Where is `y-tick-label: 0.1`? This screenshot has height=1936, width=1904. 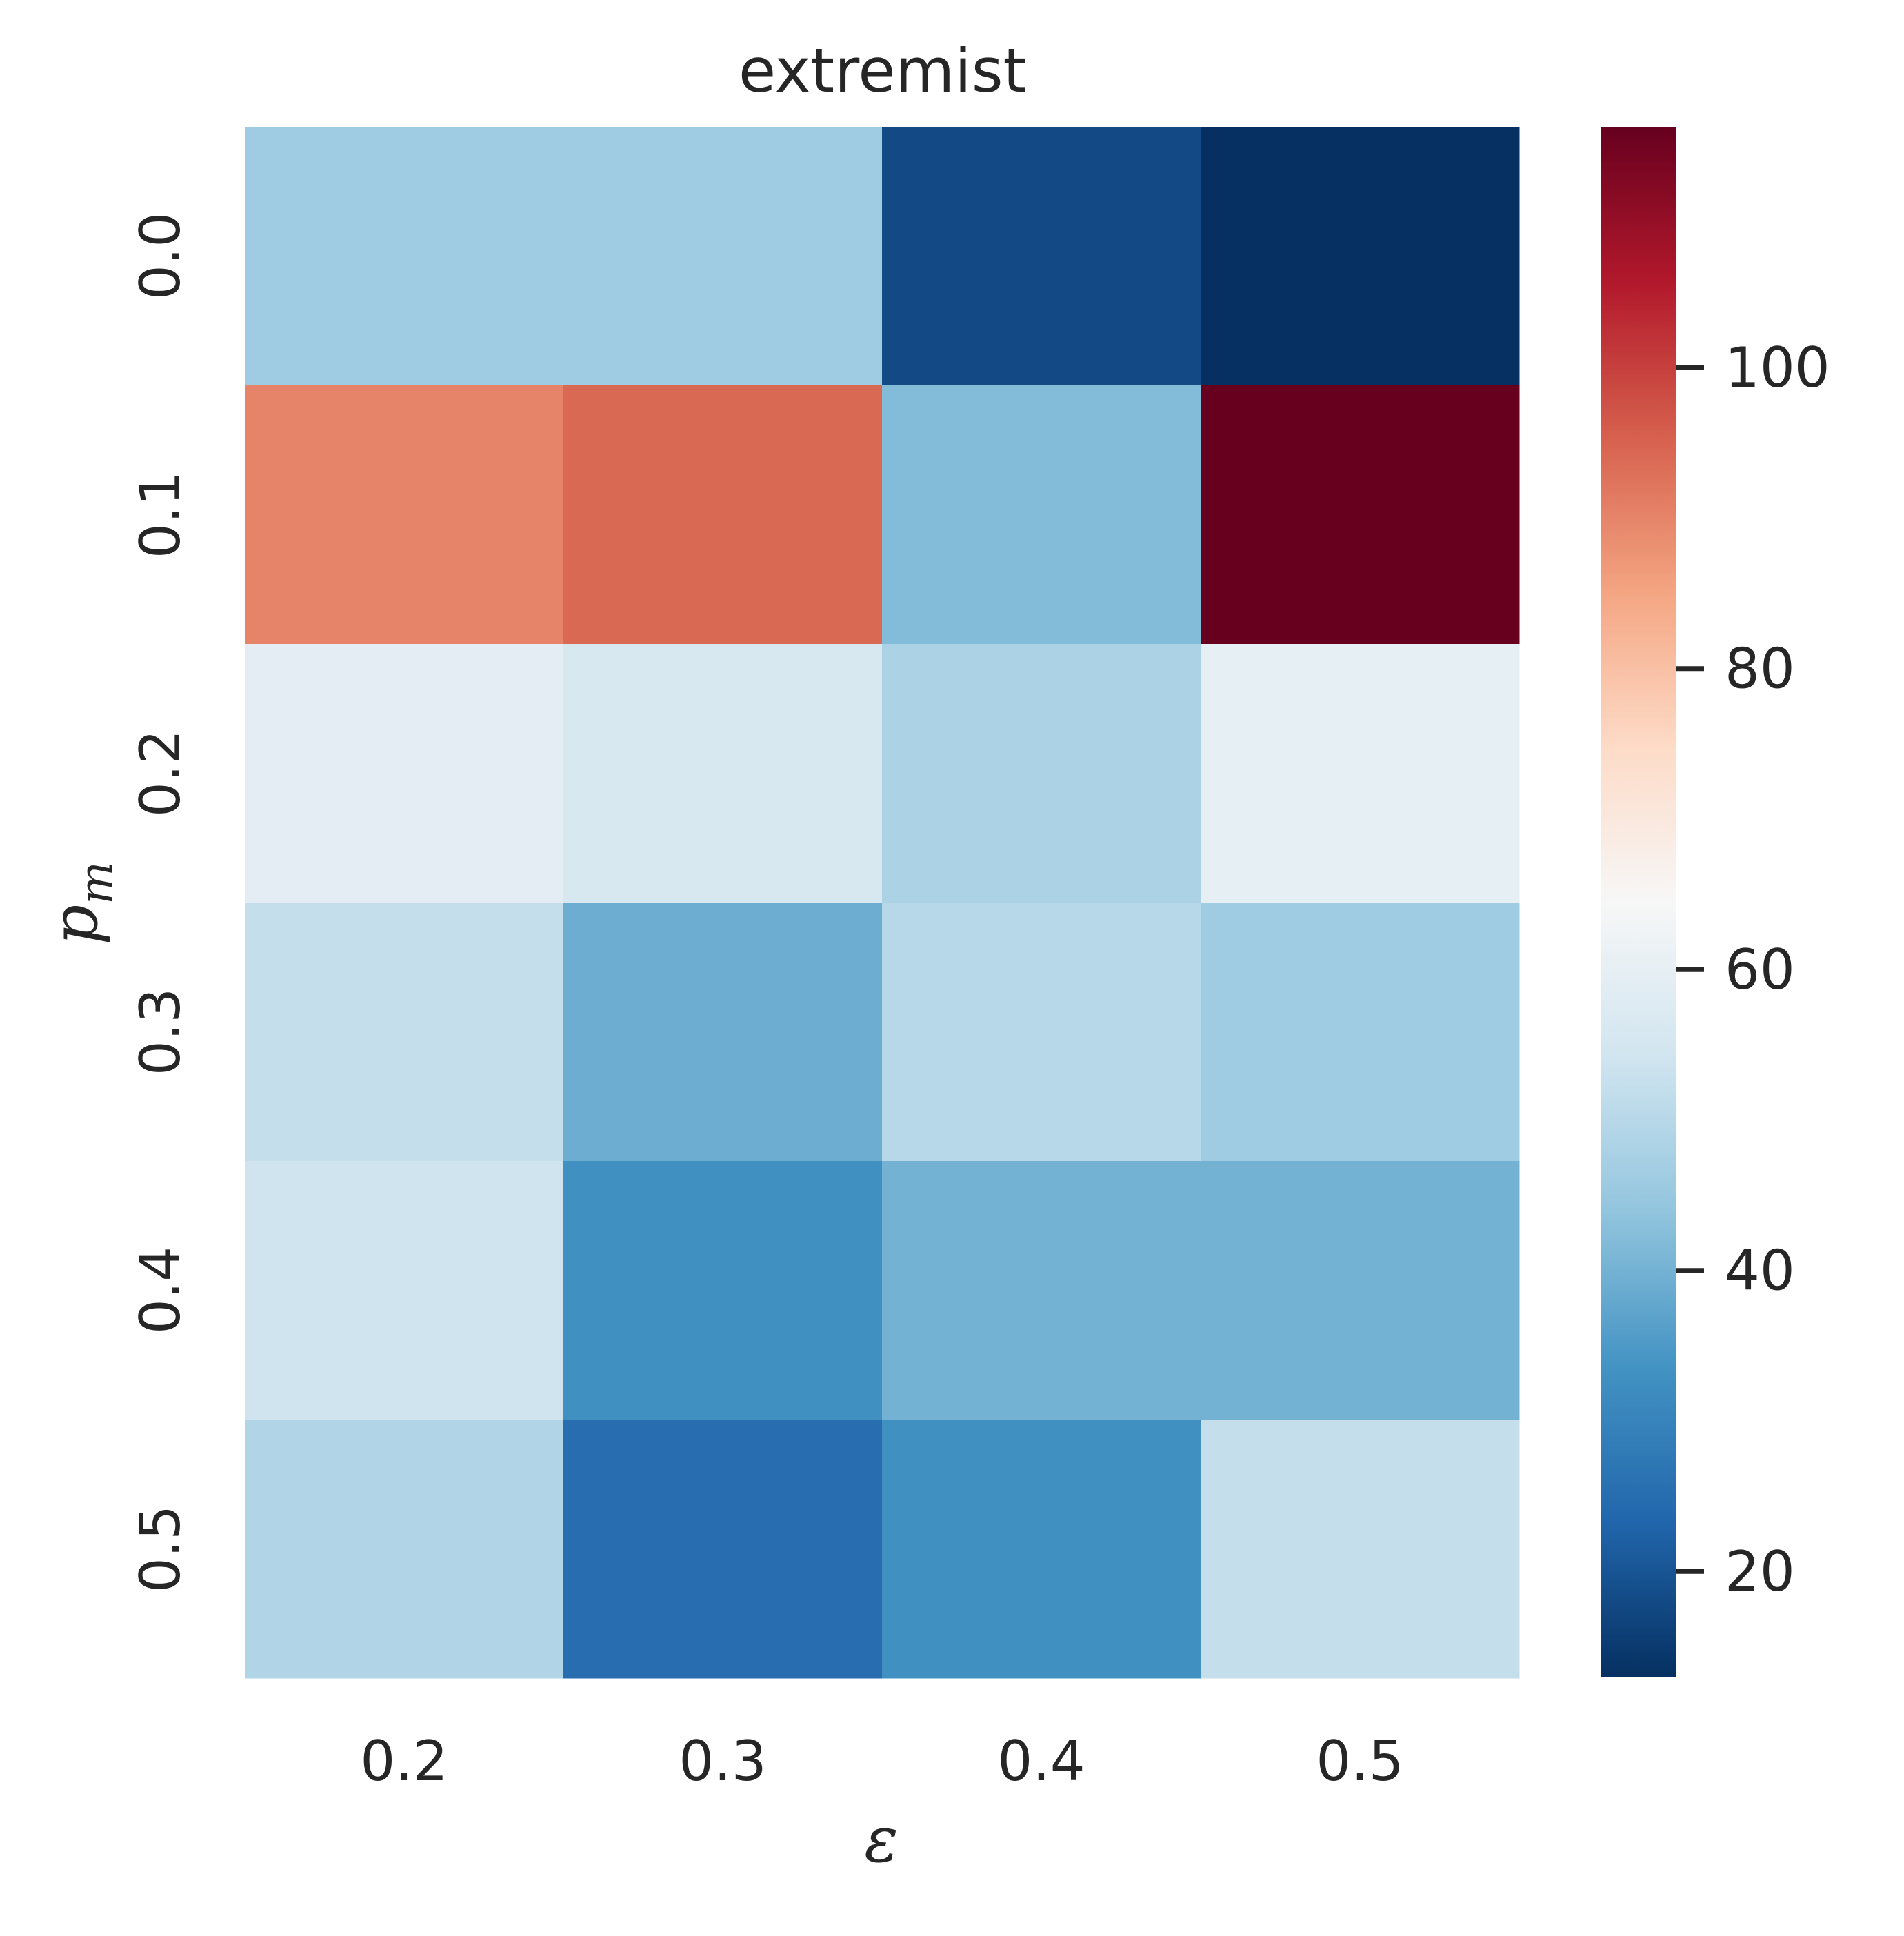 y-tick-label: 0.1 is located at coordinates (160, 514).